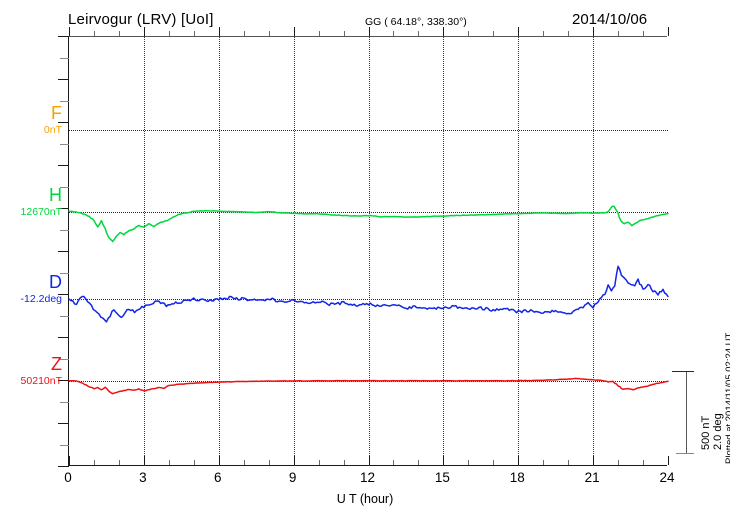 Image resolution: width=730 pixels, height=520 pixels. Describe the element at coordinates (31, 120) in the screenshot. I see `component-label-f: F 0nT` at that location.